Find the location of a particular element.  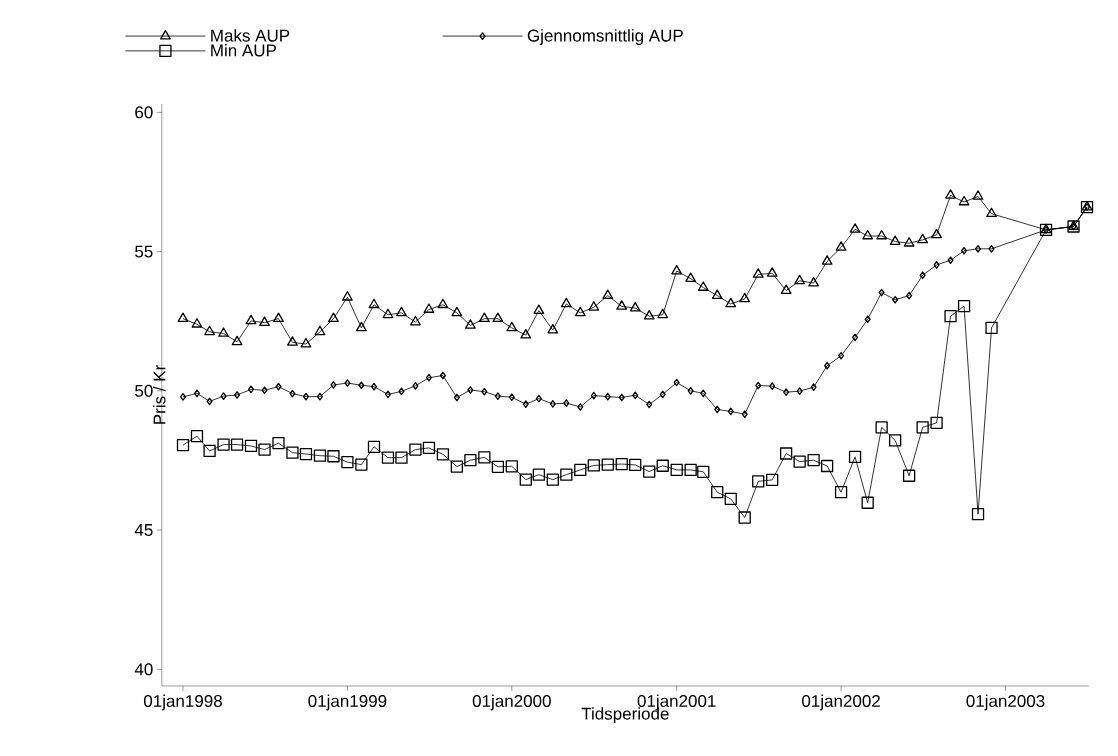

x-tick-label: 01jan2000 is located at coordinates (511, 702).